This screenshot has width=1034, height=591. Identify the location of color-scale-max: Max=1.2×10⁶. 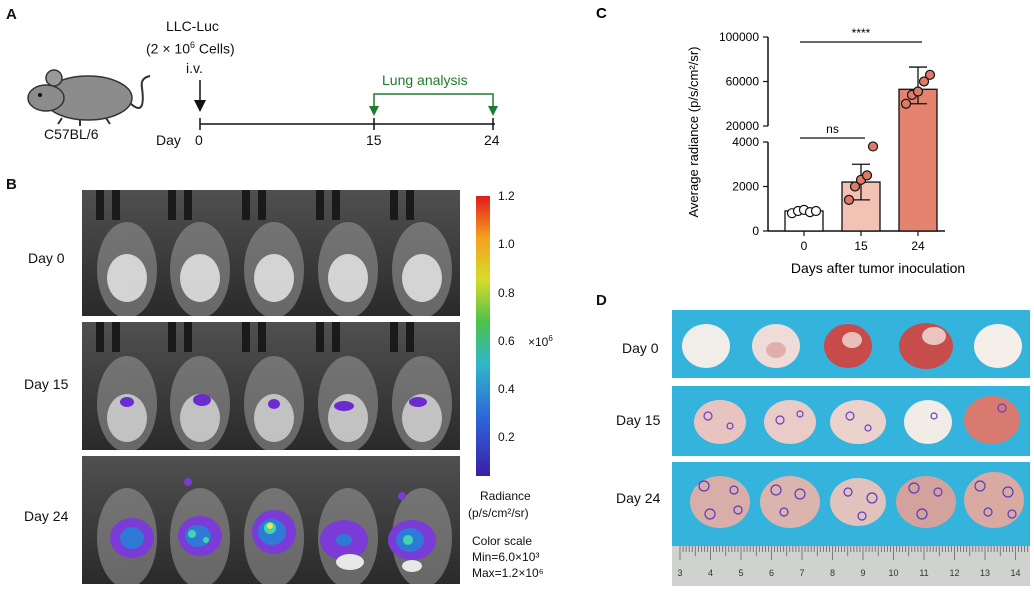
(508, 573).